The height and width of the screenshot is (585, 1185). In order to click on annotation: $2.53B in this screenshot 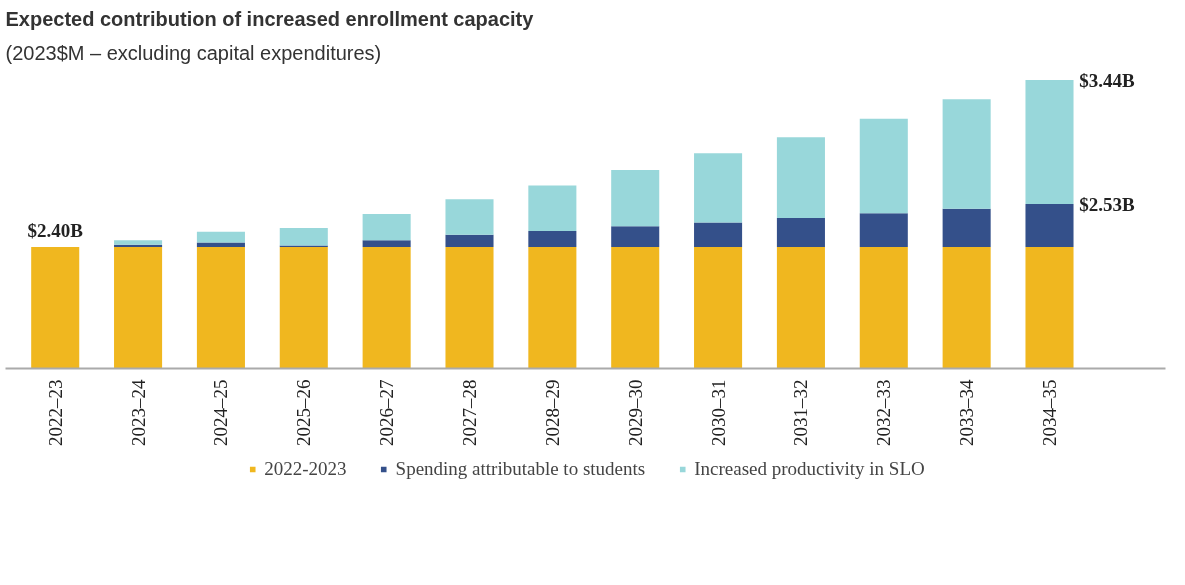, I will do `click(1107, 204)`.